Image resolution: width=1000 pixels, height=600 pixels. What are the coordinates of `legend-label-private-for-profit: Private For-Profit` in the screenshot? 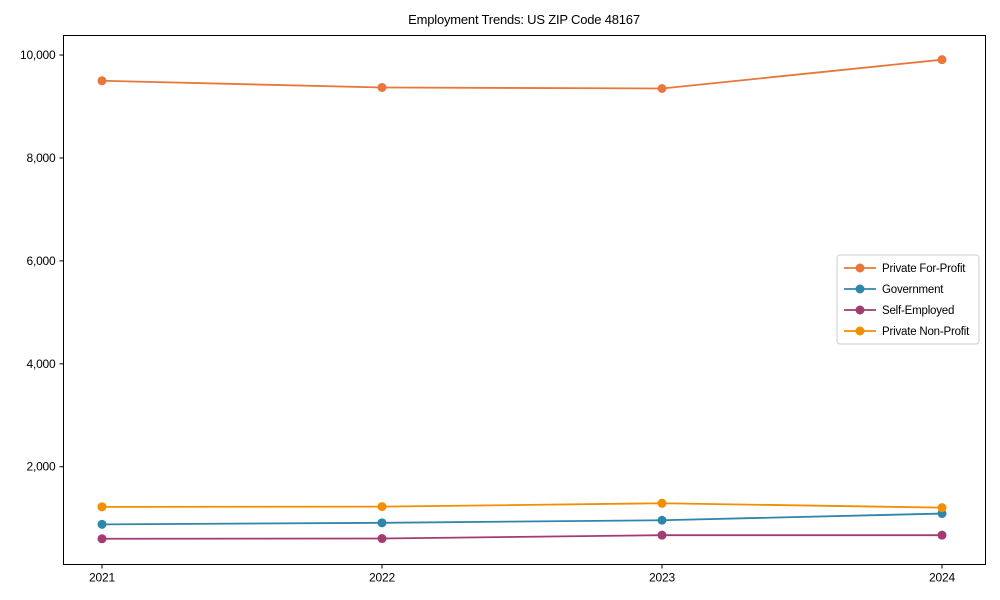 It's located at (924, 269).